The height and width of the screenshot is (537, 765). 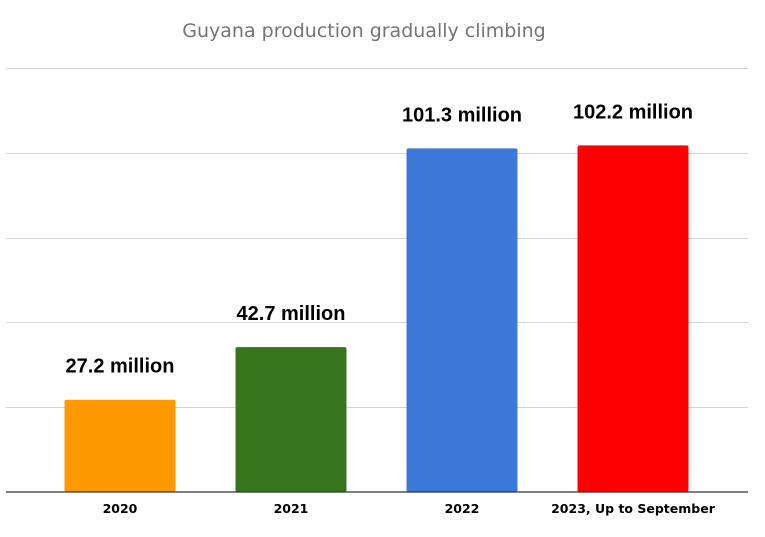 What do you see at coordinates (462, 508) in the screenshot?
I see `x-tick-label: 2022` at bounding box center [462, 508].